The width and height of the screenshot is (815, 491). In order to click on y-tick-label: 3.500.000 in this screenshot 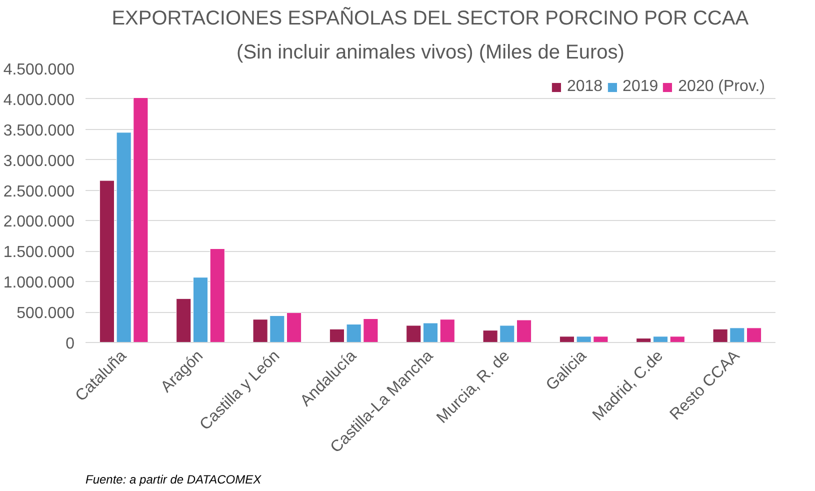, I will do `click(39, 131)`.